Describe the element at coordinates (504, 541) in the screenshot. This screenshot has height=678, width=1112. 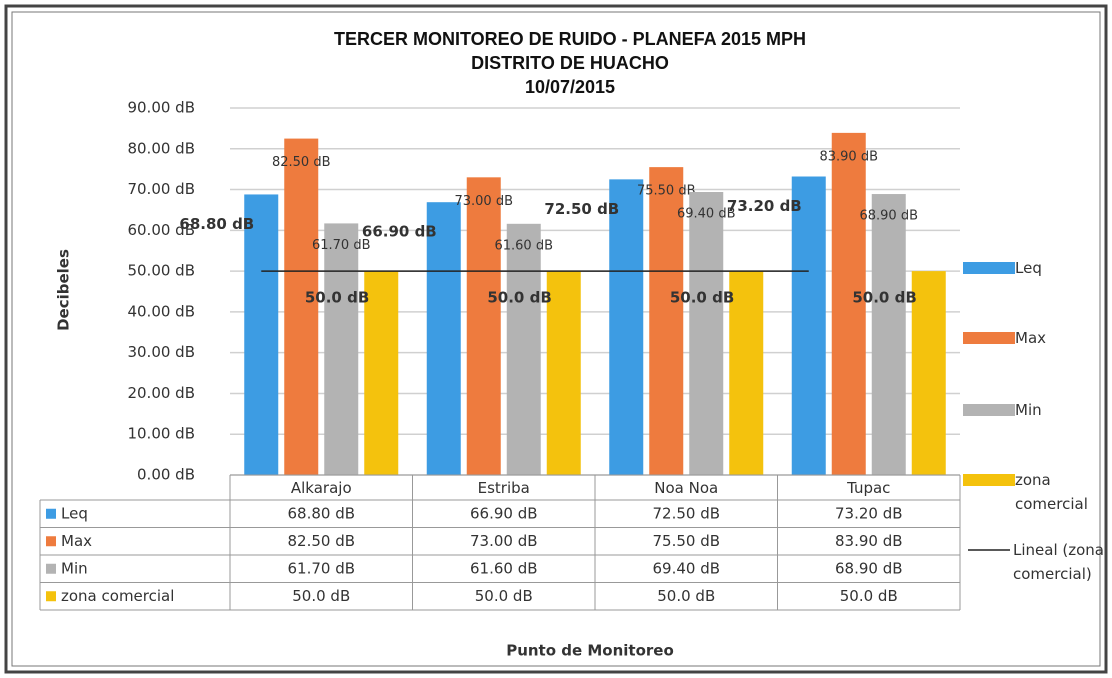
I see `table-cell: 73.00 dB` at that location.